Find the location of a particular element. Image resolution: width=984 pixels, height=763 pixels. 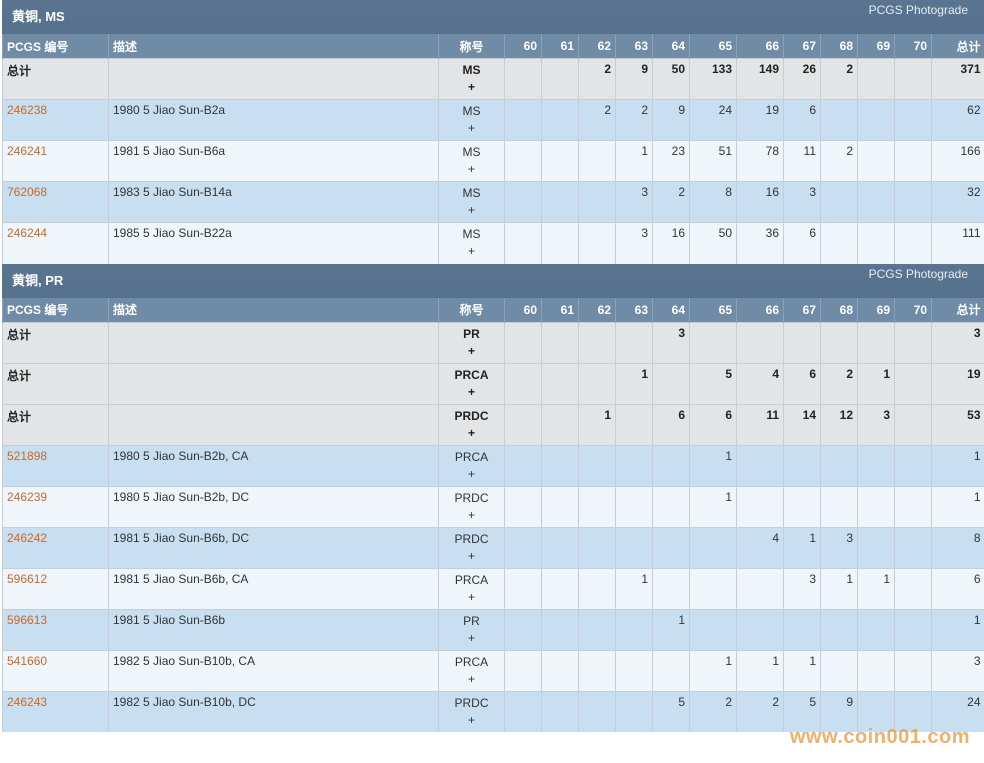

description-cell: 1985 5 Jiao Sun-B22a is located at coordinates (273, 243).